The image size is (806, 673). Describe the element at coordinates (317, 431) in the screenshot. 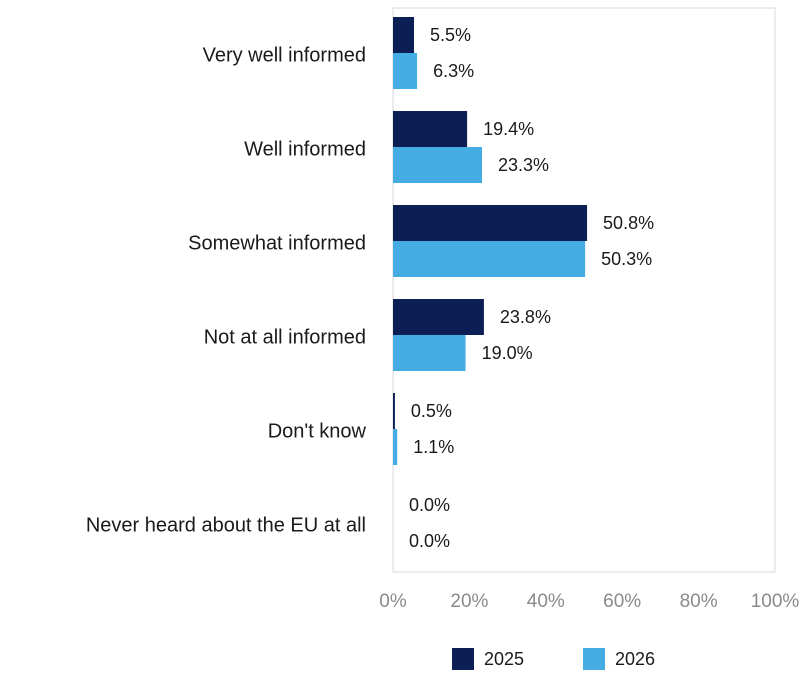

I see `category-label: Don't know` at that location.